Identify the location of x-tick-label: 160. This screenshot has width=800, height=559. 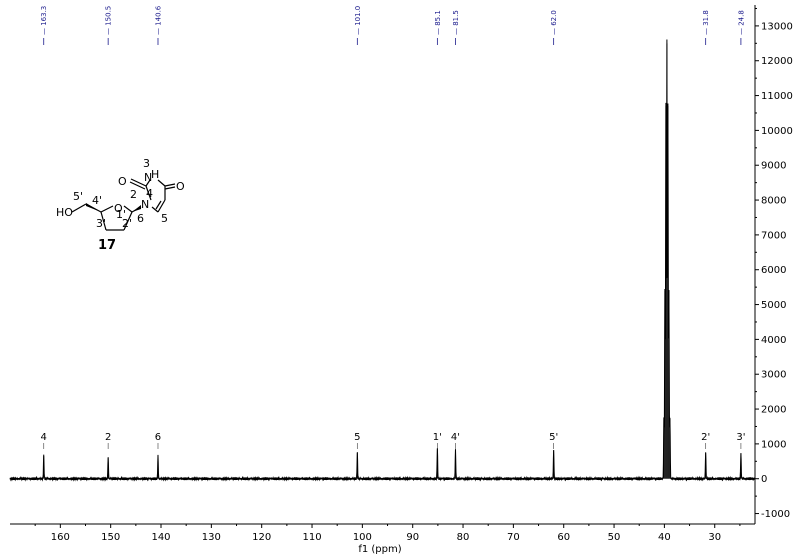
(60, 537).